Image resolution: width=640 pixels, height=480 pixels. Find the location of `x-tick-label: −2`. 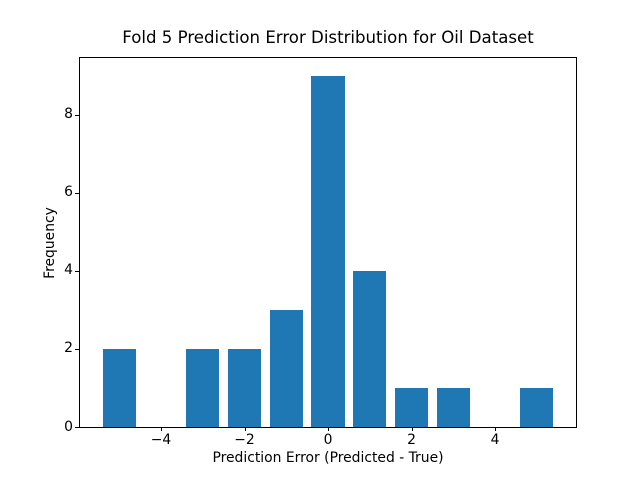

x-tick-label: −2 is located at coordinates (244, 440).